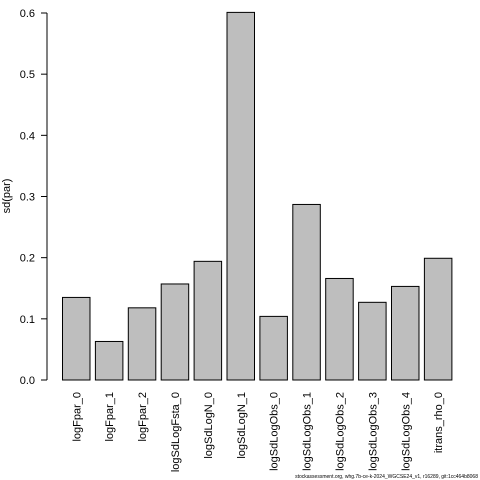 This screenshot has width=480, height=480. I want to click on y-tick-label: 0.1, so click(27, 320).